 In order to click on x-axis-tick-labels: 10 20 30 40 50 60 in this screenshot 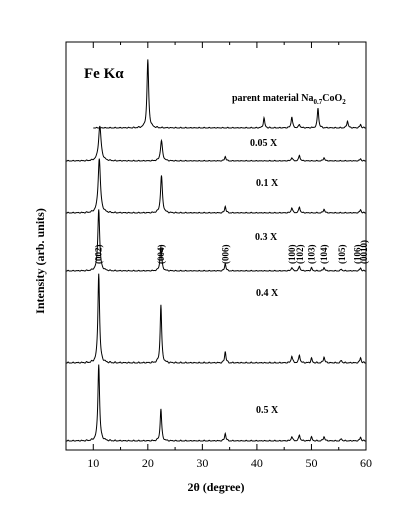, I will do `click(229, 463)`.